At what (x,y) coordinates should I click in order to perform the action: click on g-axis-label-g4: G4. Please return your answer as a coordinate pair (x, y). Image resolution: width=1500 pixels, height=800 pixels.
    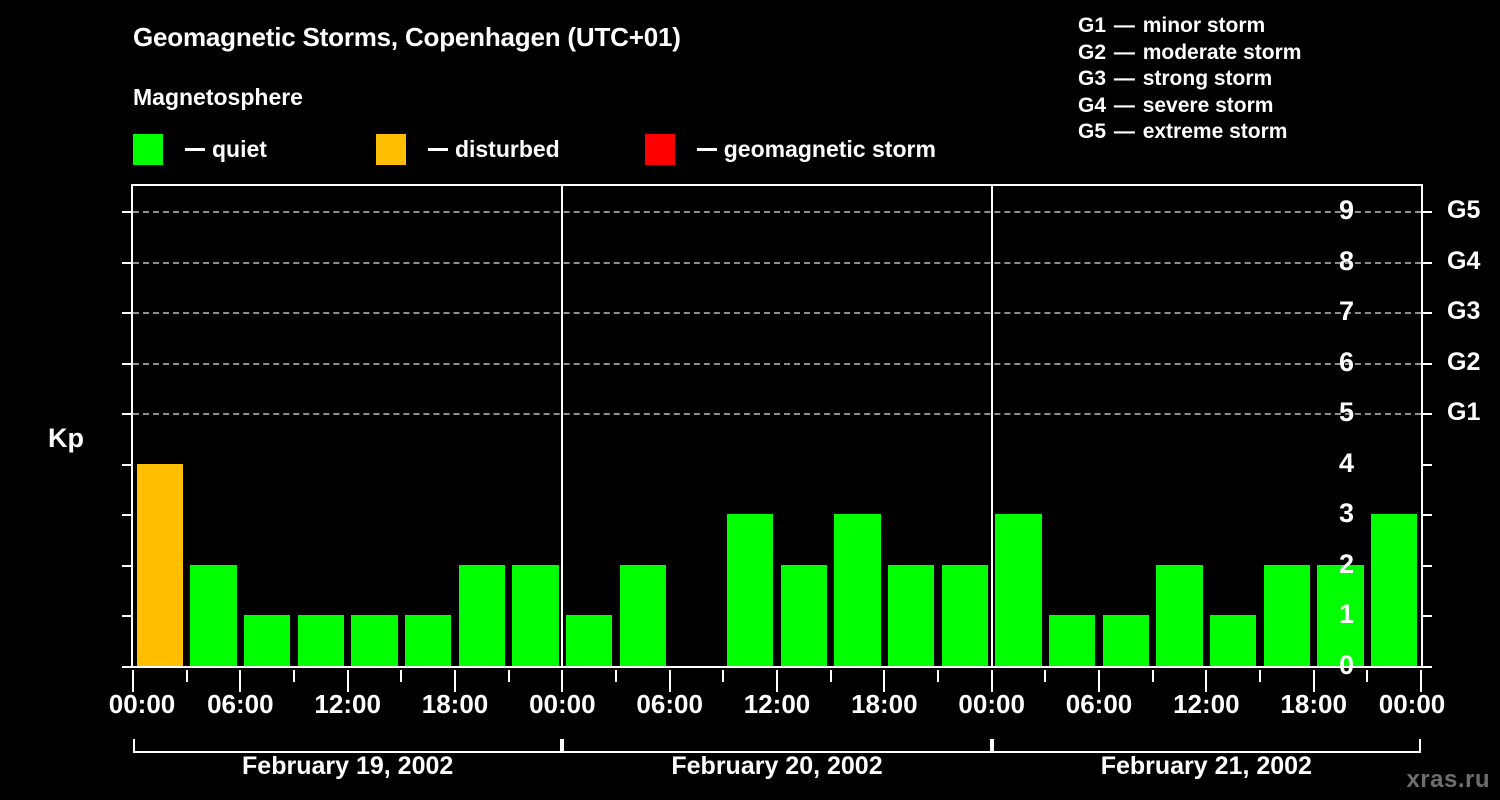
    Looking at the image, I should click on (1464, 260).